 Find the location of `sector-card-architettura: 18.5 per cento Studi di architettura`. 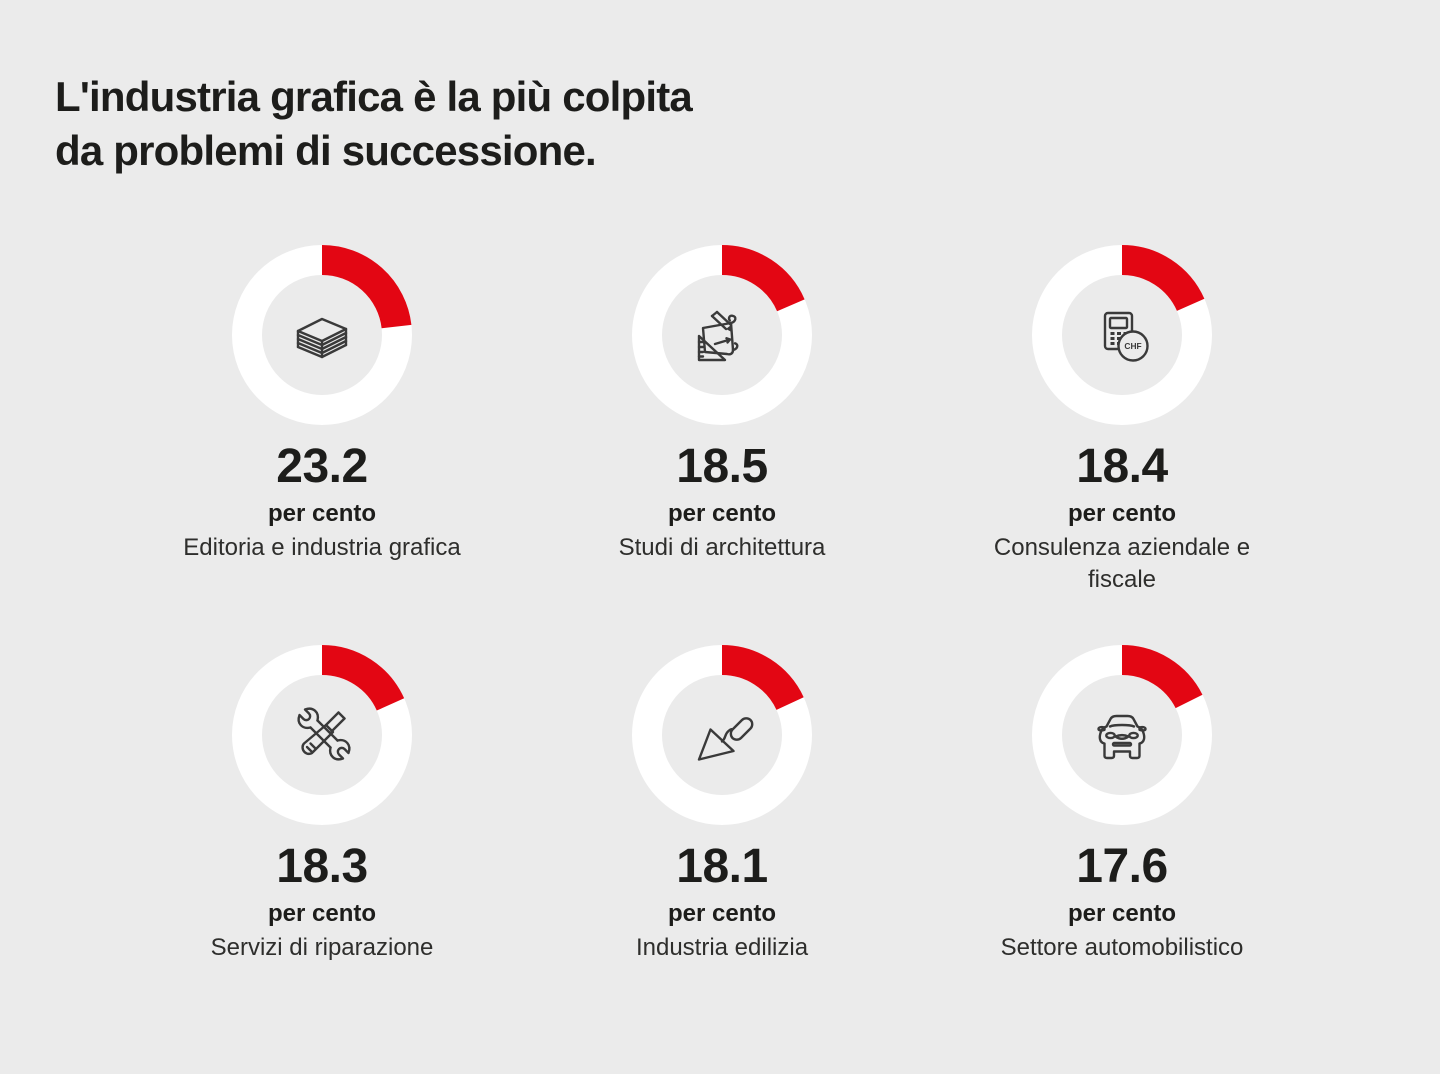

sector-card-architettura: 18.5 per cento Studi di architettura is located at coordinates (722, 445).